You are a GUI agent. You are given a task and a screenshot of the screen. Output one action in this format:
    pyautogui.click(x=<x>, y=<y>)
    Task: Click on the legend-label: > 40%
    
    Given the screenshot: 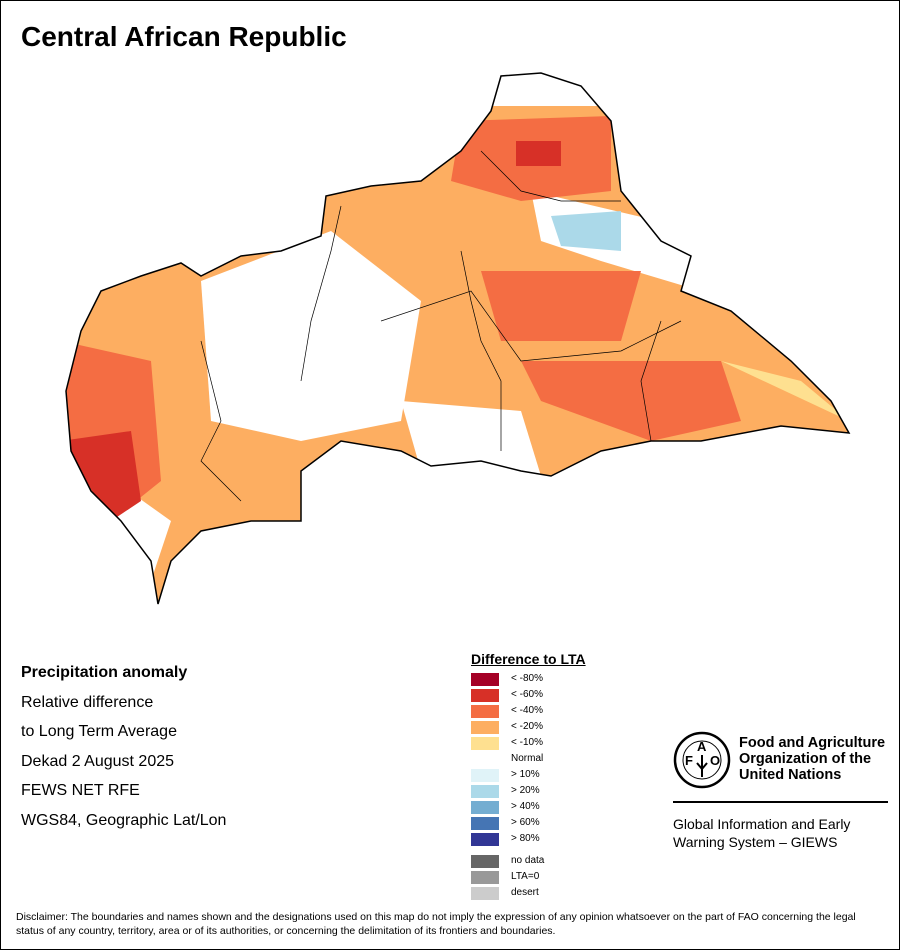 What is the action you would take?
    pyautogui.click(x=525, y=806)
    